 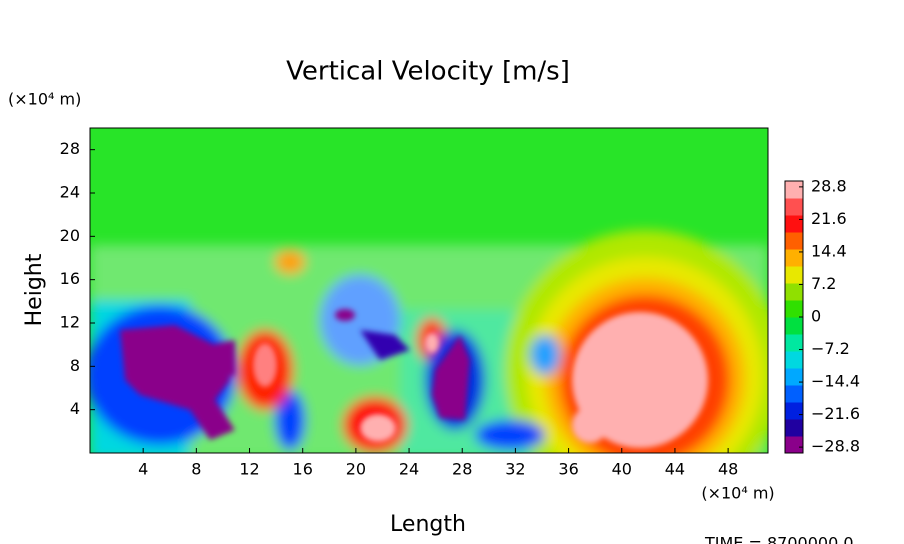 What do you see at coordinates (675, 469) in the screenshot?
I see `x-tick-label: 44` at bounding box center [675, 469].